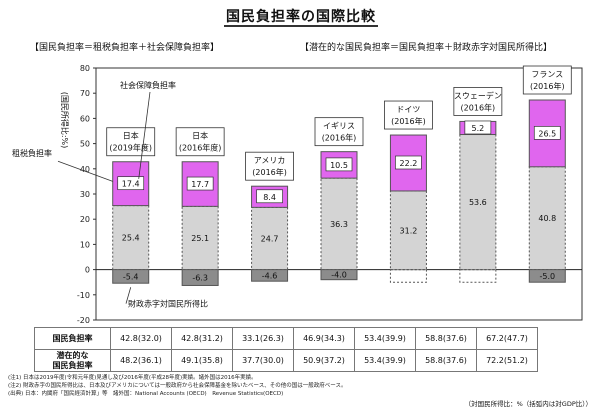  What do you see at coordinates (130, 148) in the screenshot?
I see `category-year: (2019年度)` at bounding box center [130, 148].